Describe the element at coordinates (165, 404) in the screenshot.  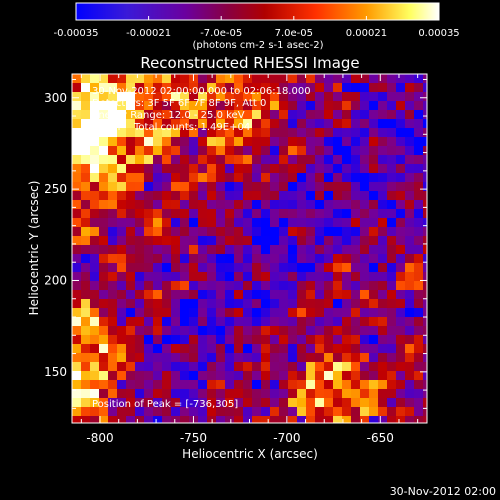
I see `annotation-peak: Position of Peak = [-736,305]` at that location.